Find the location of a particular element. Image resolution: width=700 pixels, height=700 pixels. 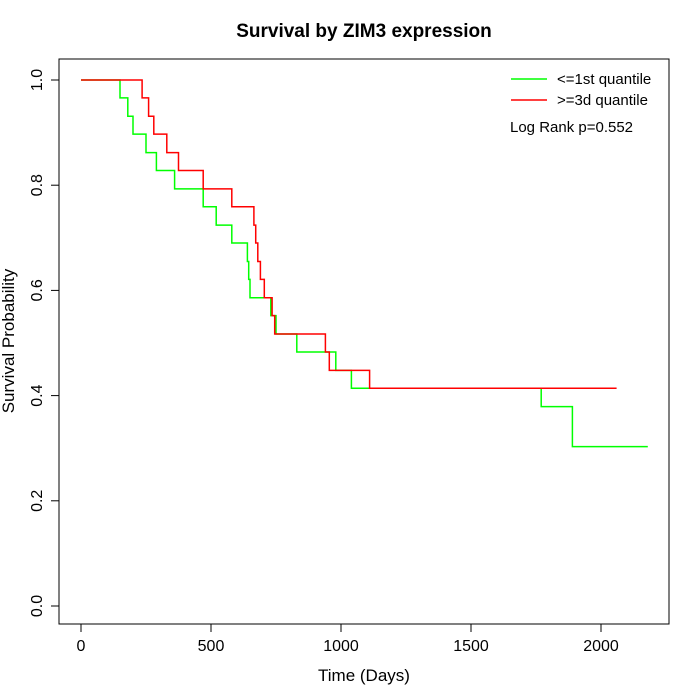

y-tick-label-0: 0.0 is located at coordinates (37, 606).